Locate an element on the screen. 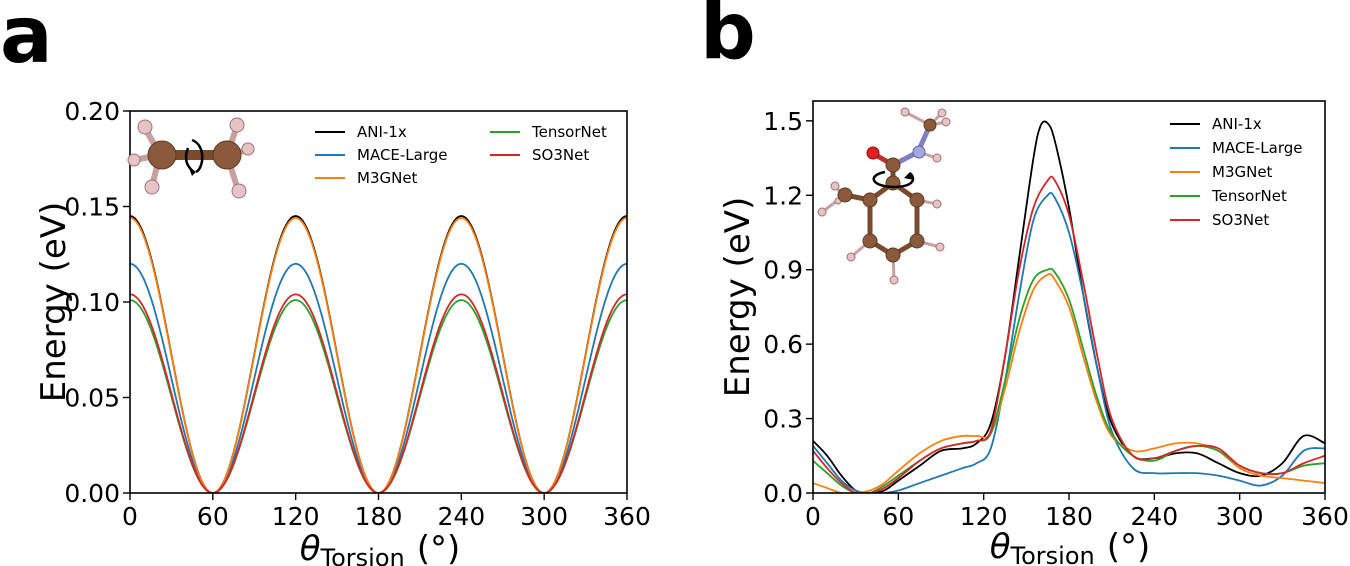 This screenshot has height=566, width=1350. y-tick-label: 0.3 is located at coordinates (783, 419).